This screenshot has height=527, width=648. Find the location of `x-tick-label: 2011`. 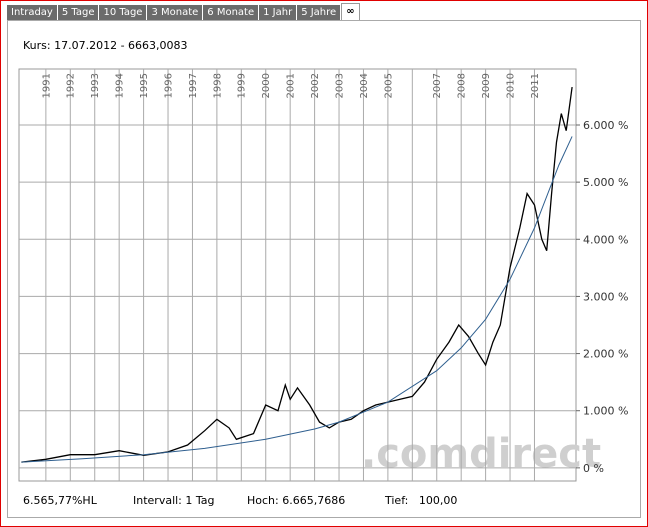

x-tick-label: 2011 is located at coordinates (535, 85).